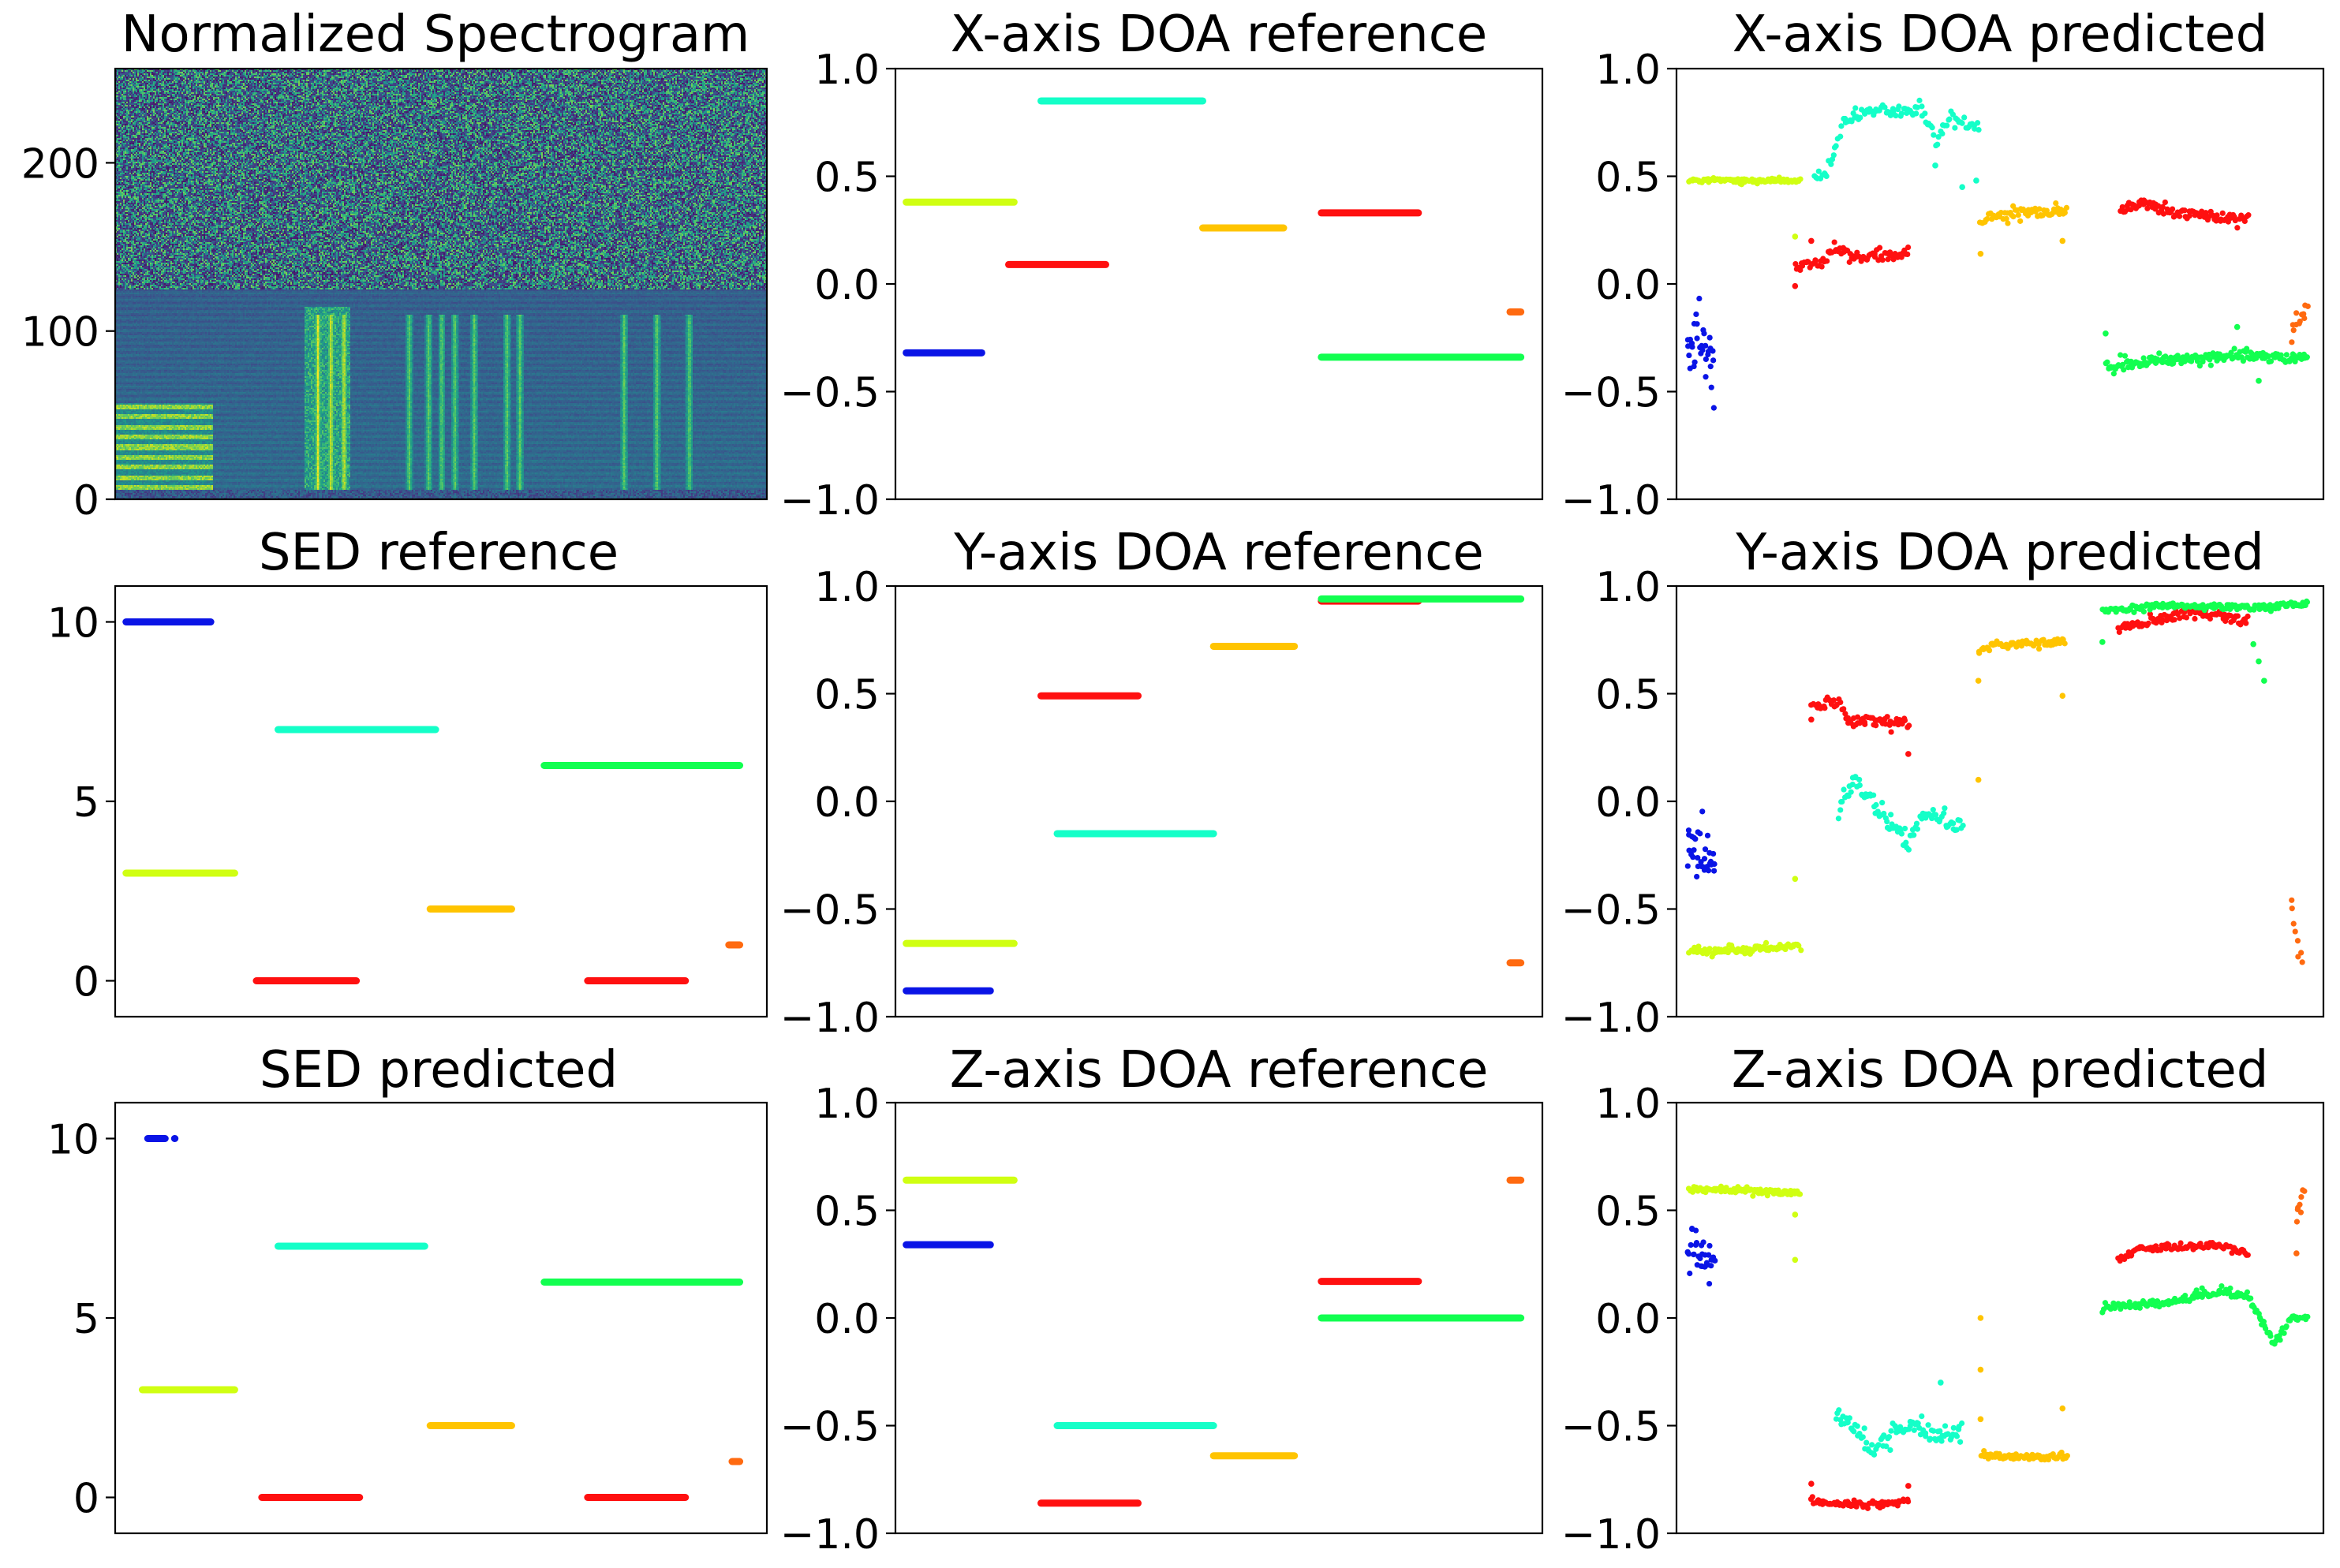 This screenshot has height=1568, width=2340. I want to click on panel-sed-predicted: SED predicted 0 5 10, so click(407, 1288).